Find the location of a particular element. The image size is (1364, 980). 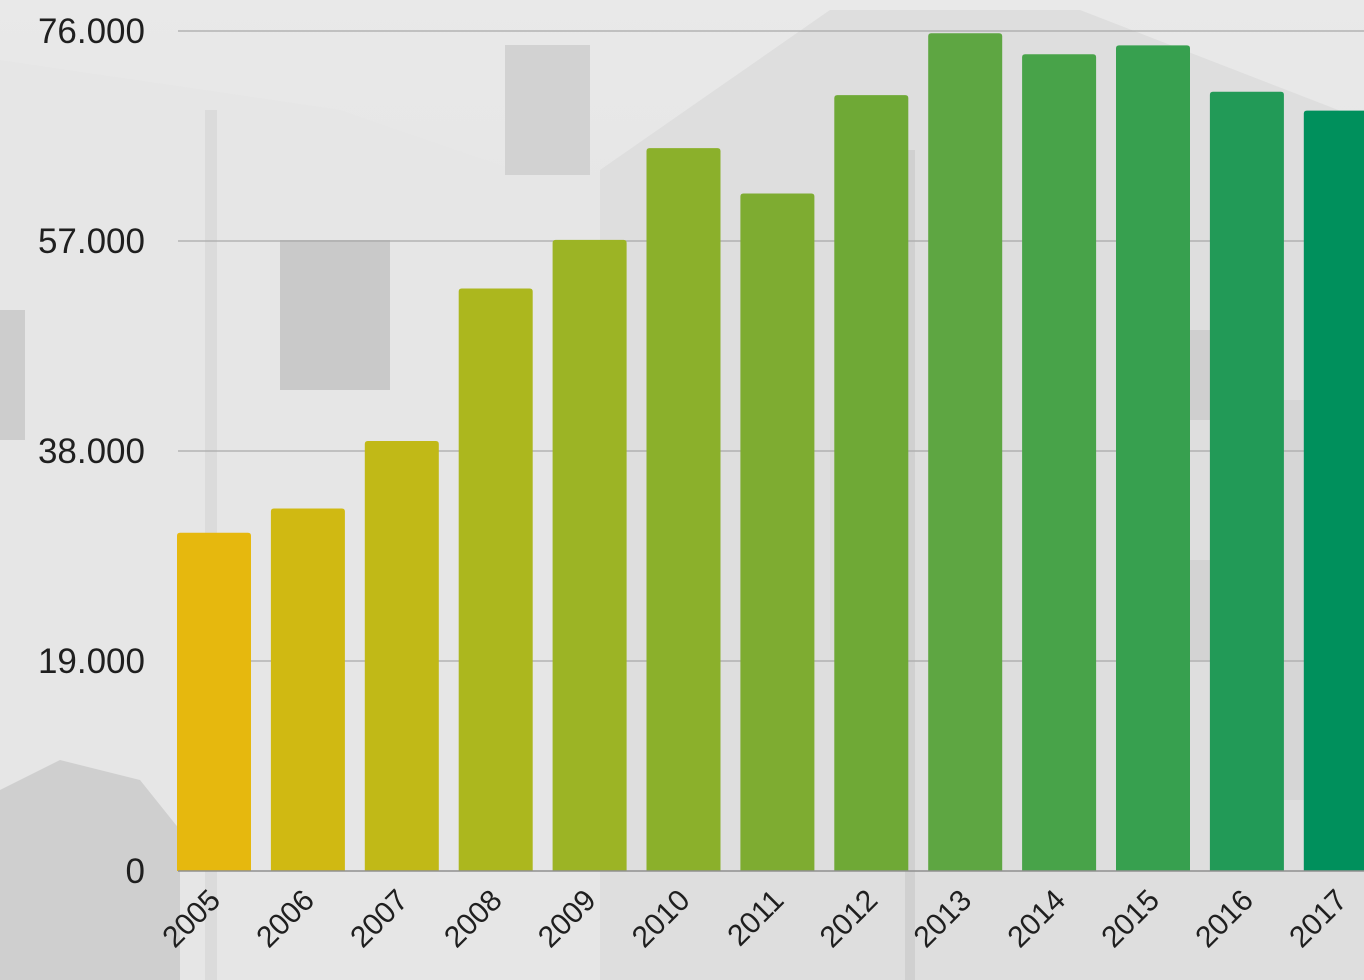

bar-2009 is located at coordinates (589, 555).